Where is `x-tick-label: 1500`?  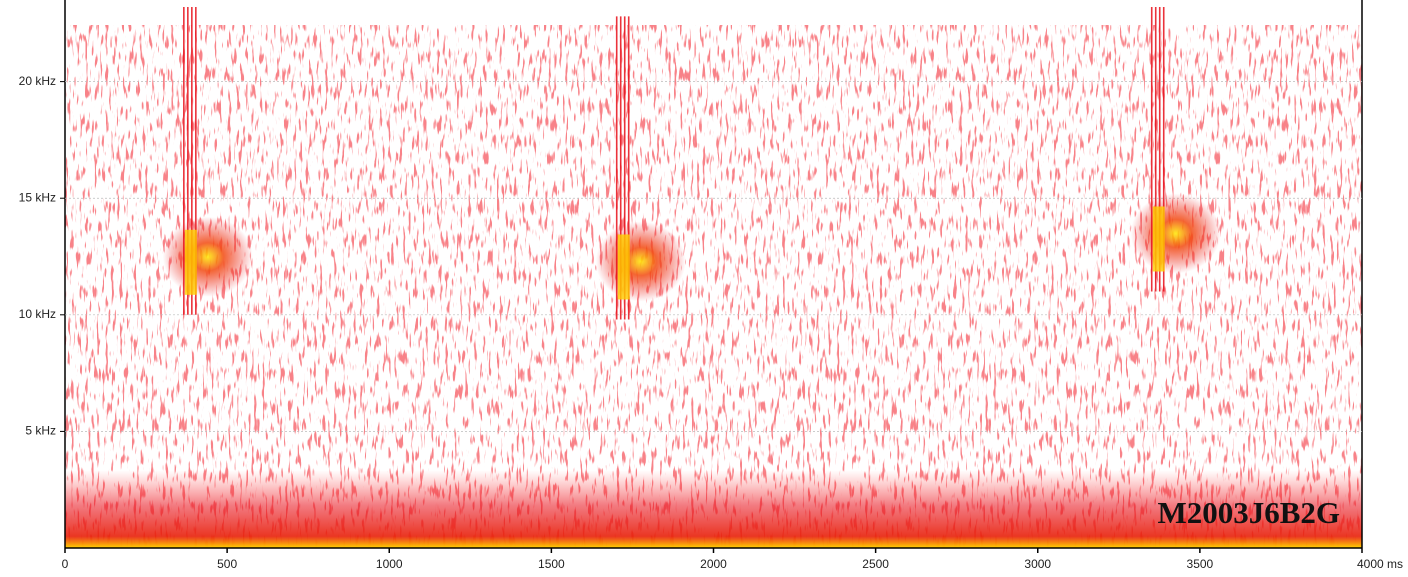
x-tick-label: 1500 is located at coordinates (551, 564).